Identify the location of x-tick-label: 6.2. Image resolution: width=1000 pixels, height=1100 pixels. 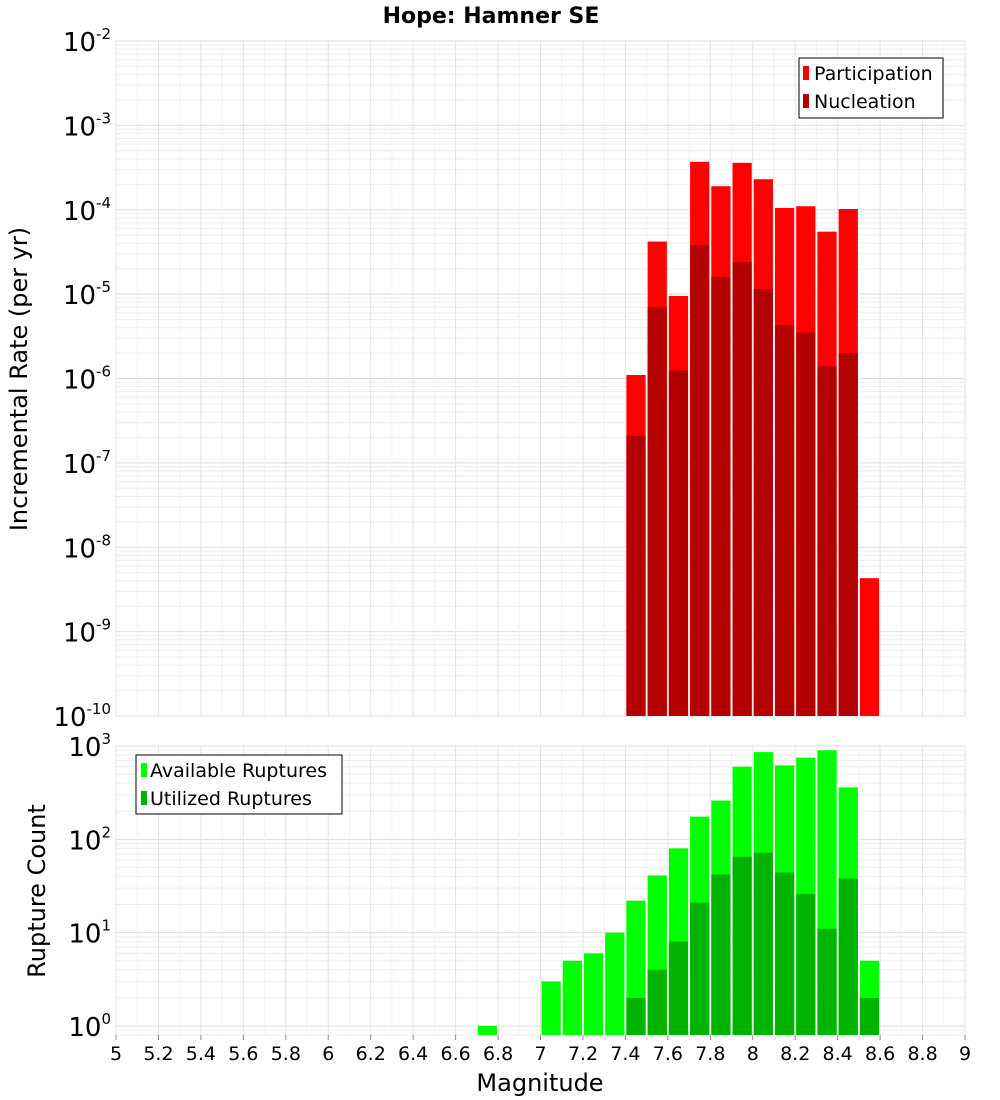
(371, 1054).